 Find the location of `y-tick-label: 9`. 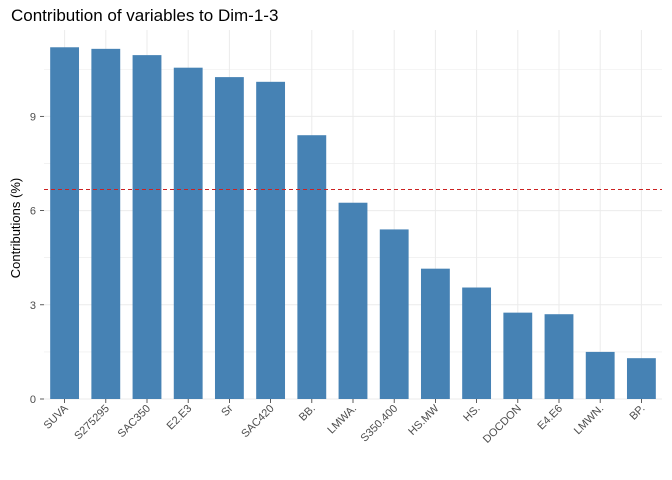

y-tick-label: 9 is located at coordinates (33, 117).